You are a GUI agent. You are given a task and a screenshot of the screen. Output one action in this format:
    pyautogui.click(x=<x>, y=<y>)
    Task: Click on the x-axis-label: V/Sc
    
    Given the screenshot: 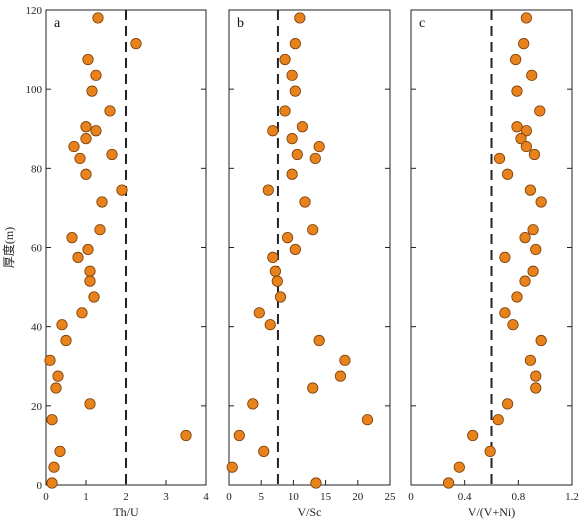 What is the action you would take?
    pyautogui.click(x=310, y=512)
    